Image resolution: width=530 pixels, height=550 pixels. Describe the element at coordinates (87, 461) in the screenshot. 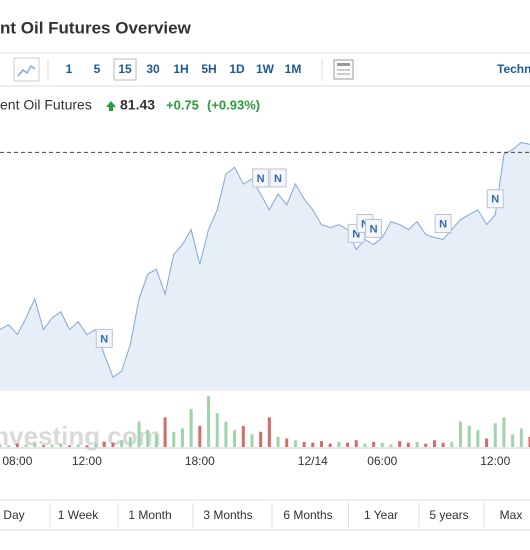

I see `x-tick-label: 12:00` at that location.